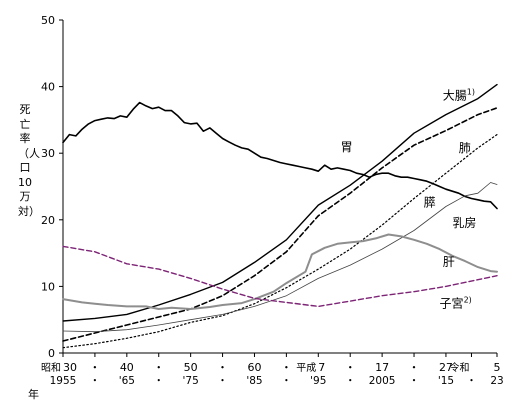  What do you see at coordinates (70, 367) in the screenshot?
I see `x-tick-label: 30` at bounding box center [70, 367].